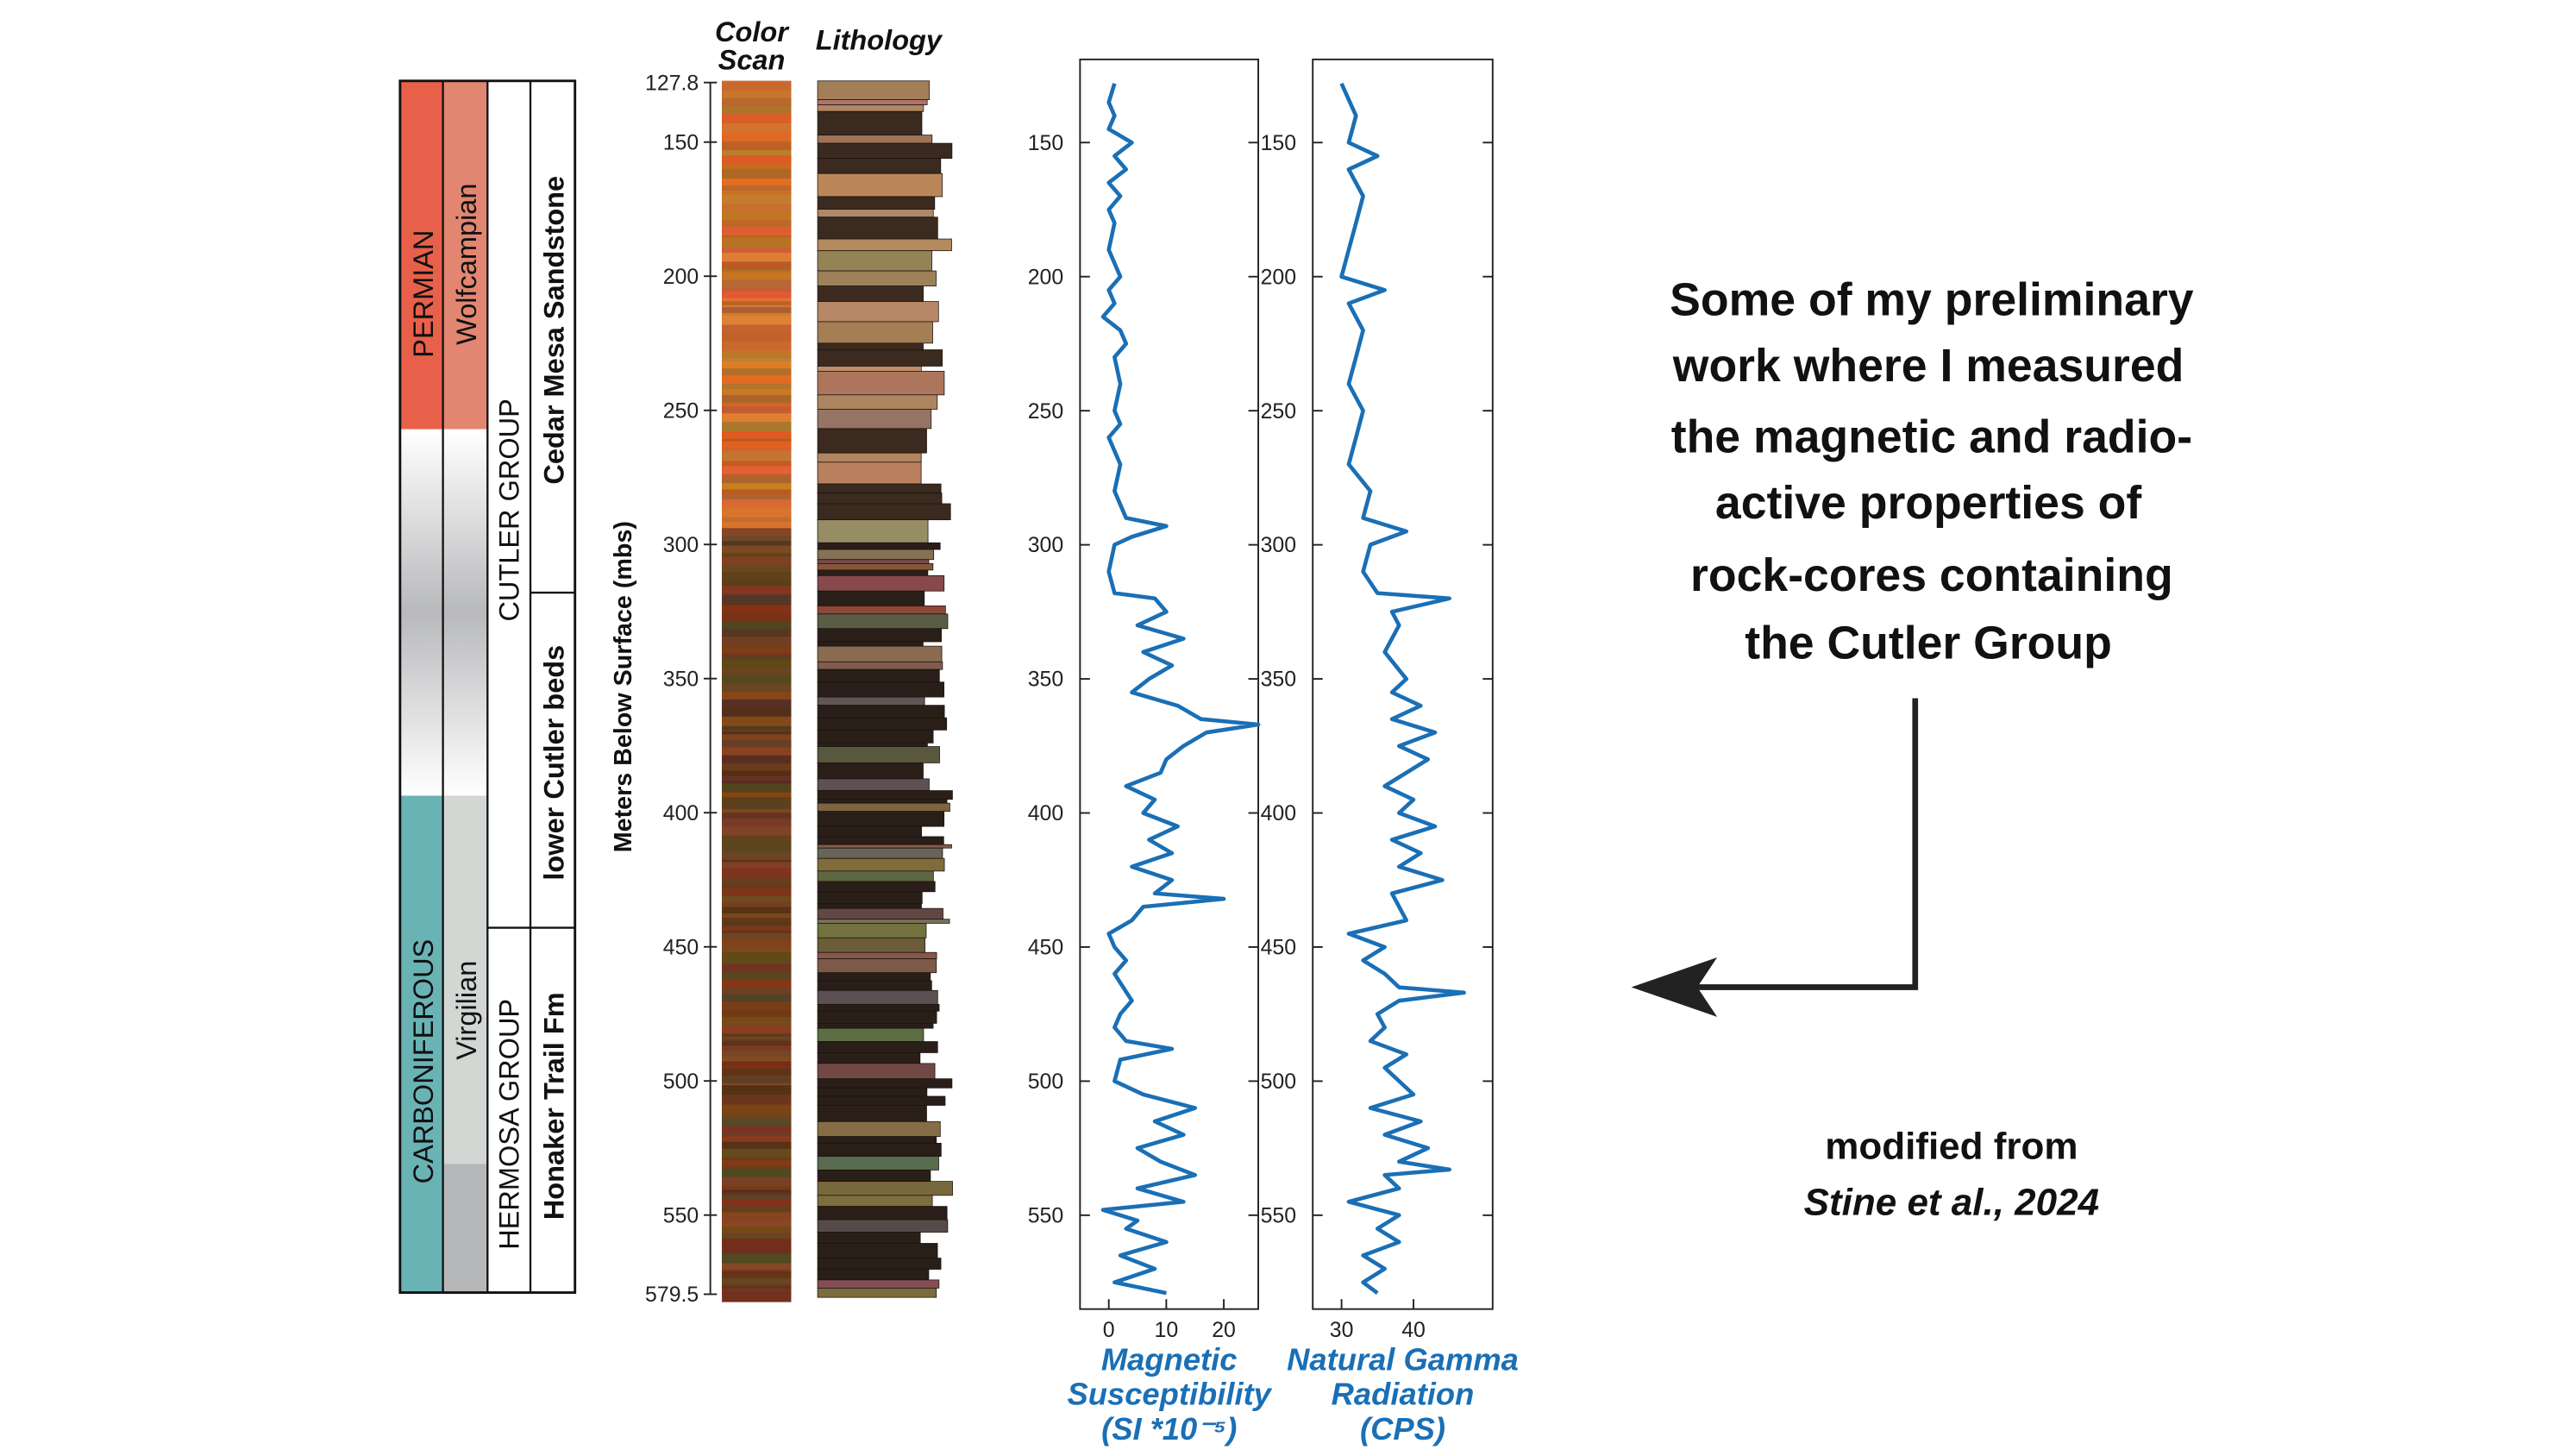  What do you see at coordinates (553, 763) in the screenshot?
I see `formation-label: lower Cutler beds` at bounding box center [553, 763].